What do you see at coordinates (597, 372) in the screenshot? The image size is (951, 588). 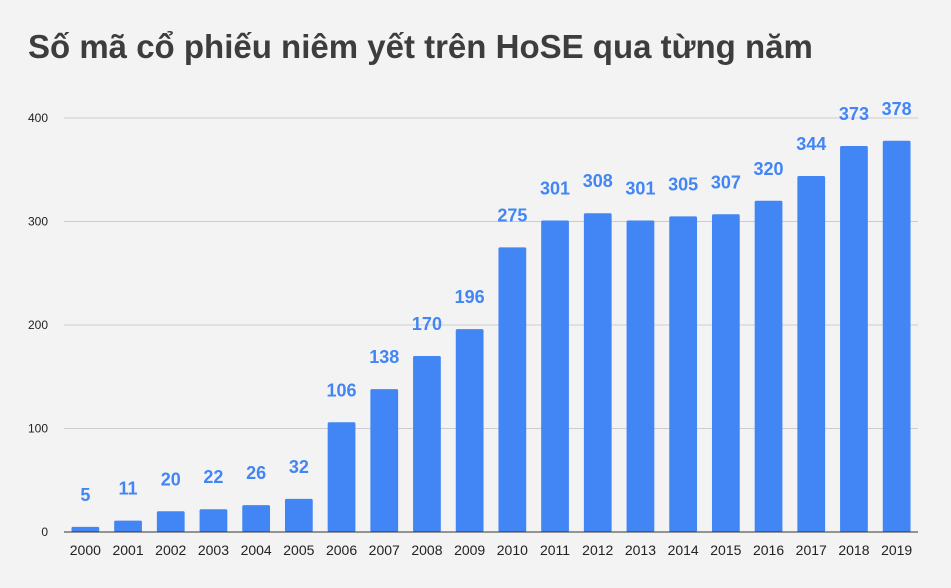 I see `bar-2012` at bounding box center [597, 372].